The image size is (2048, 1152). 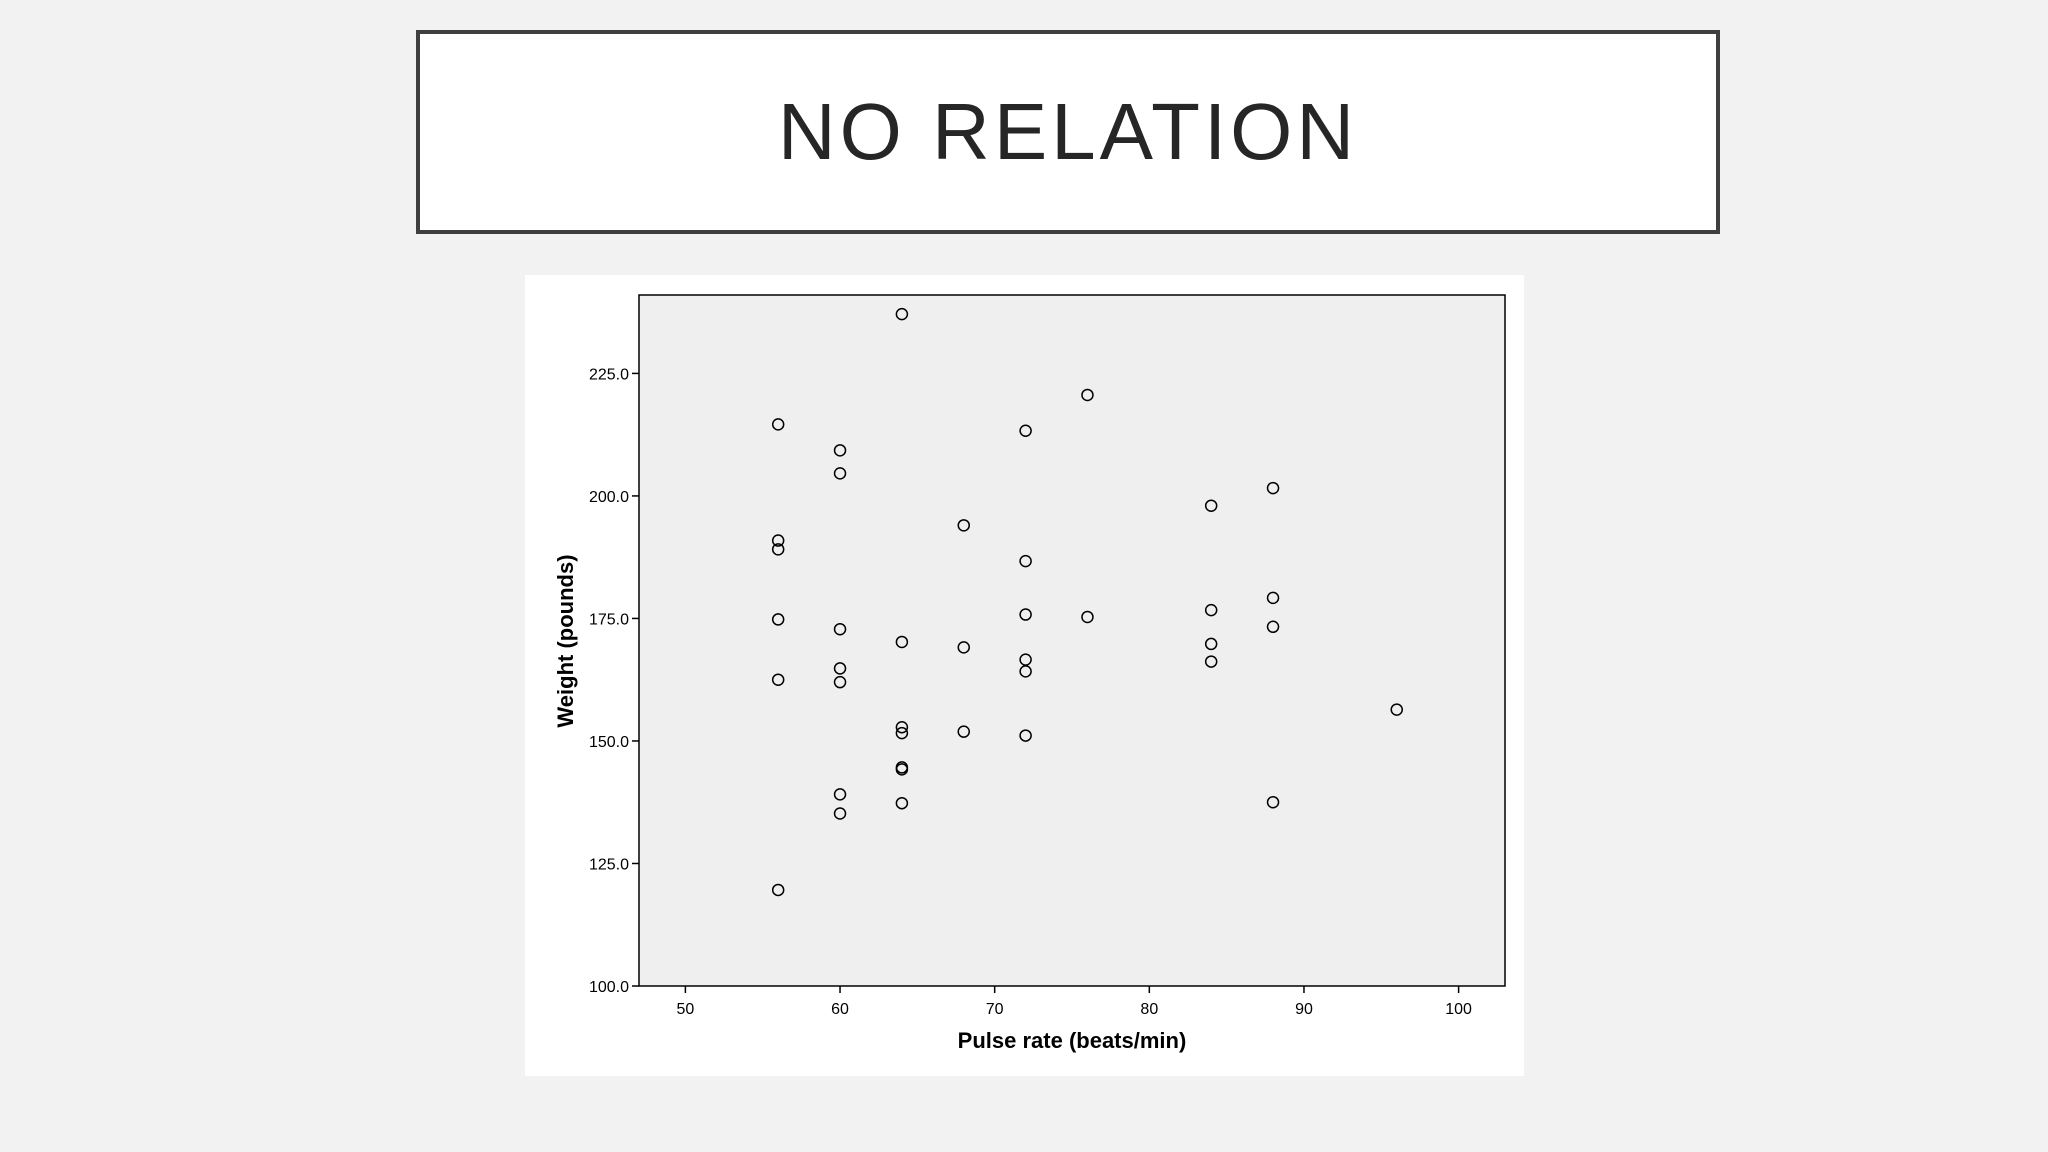 What do you see at coordinates (1074, 1002) in the screenshot?
I see `x-axis-ticks: 50 60 70 80 90 100` at bounding box center [1074, 1002].